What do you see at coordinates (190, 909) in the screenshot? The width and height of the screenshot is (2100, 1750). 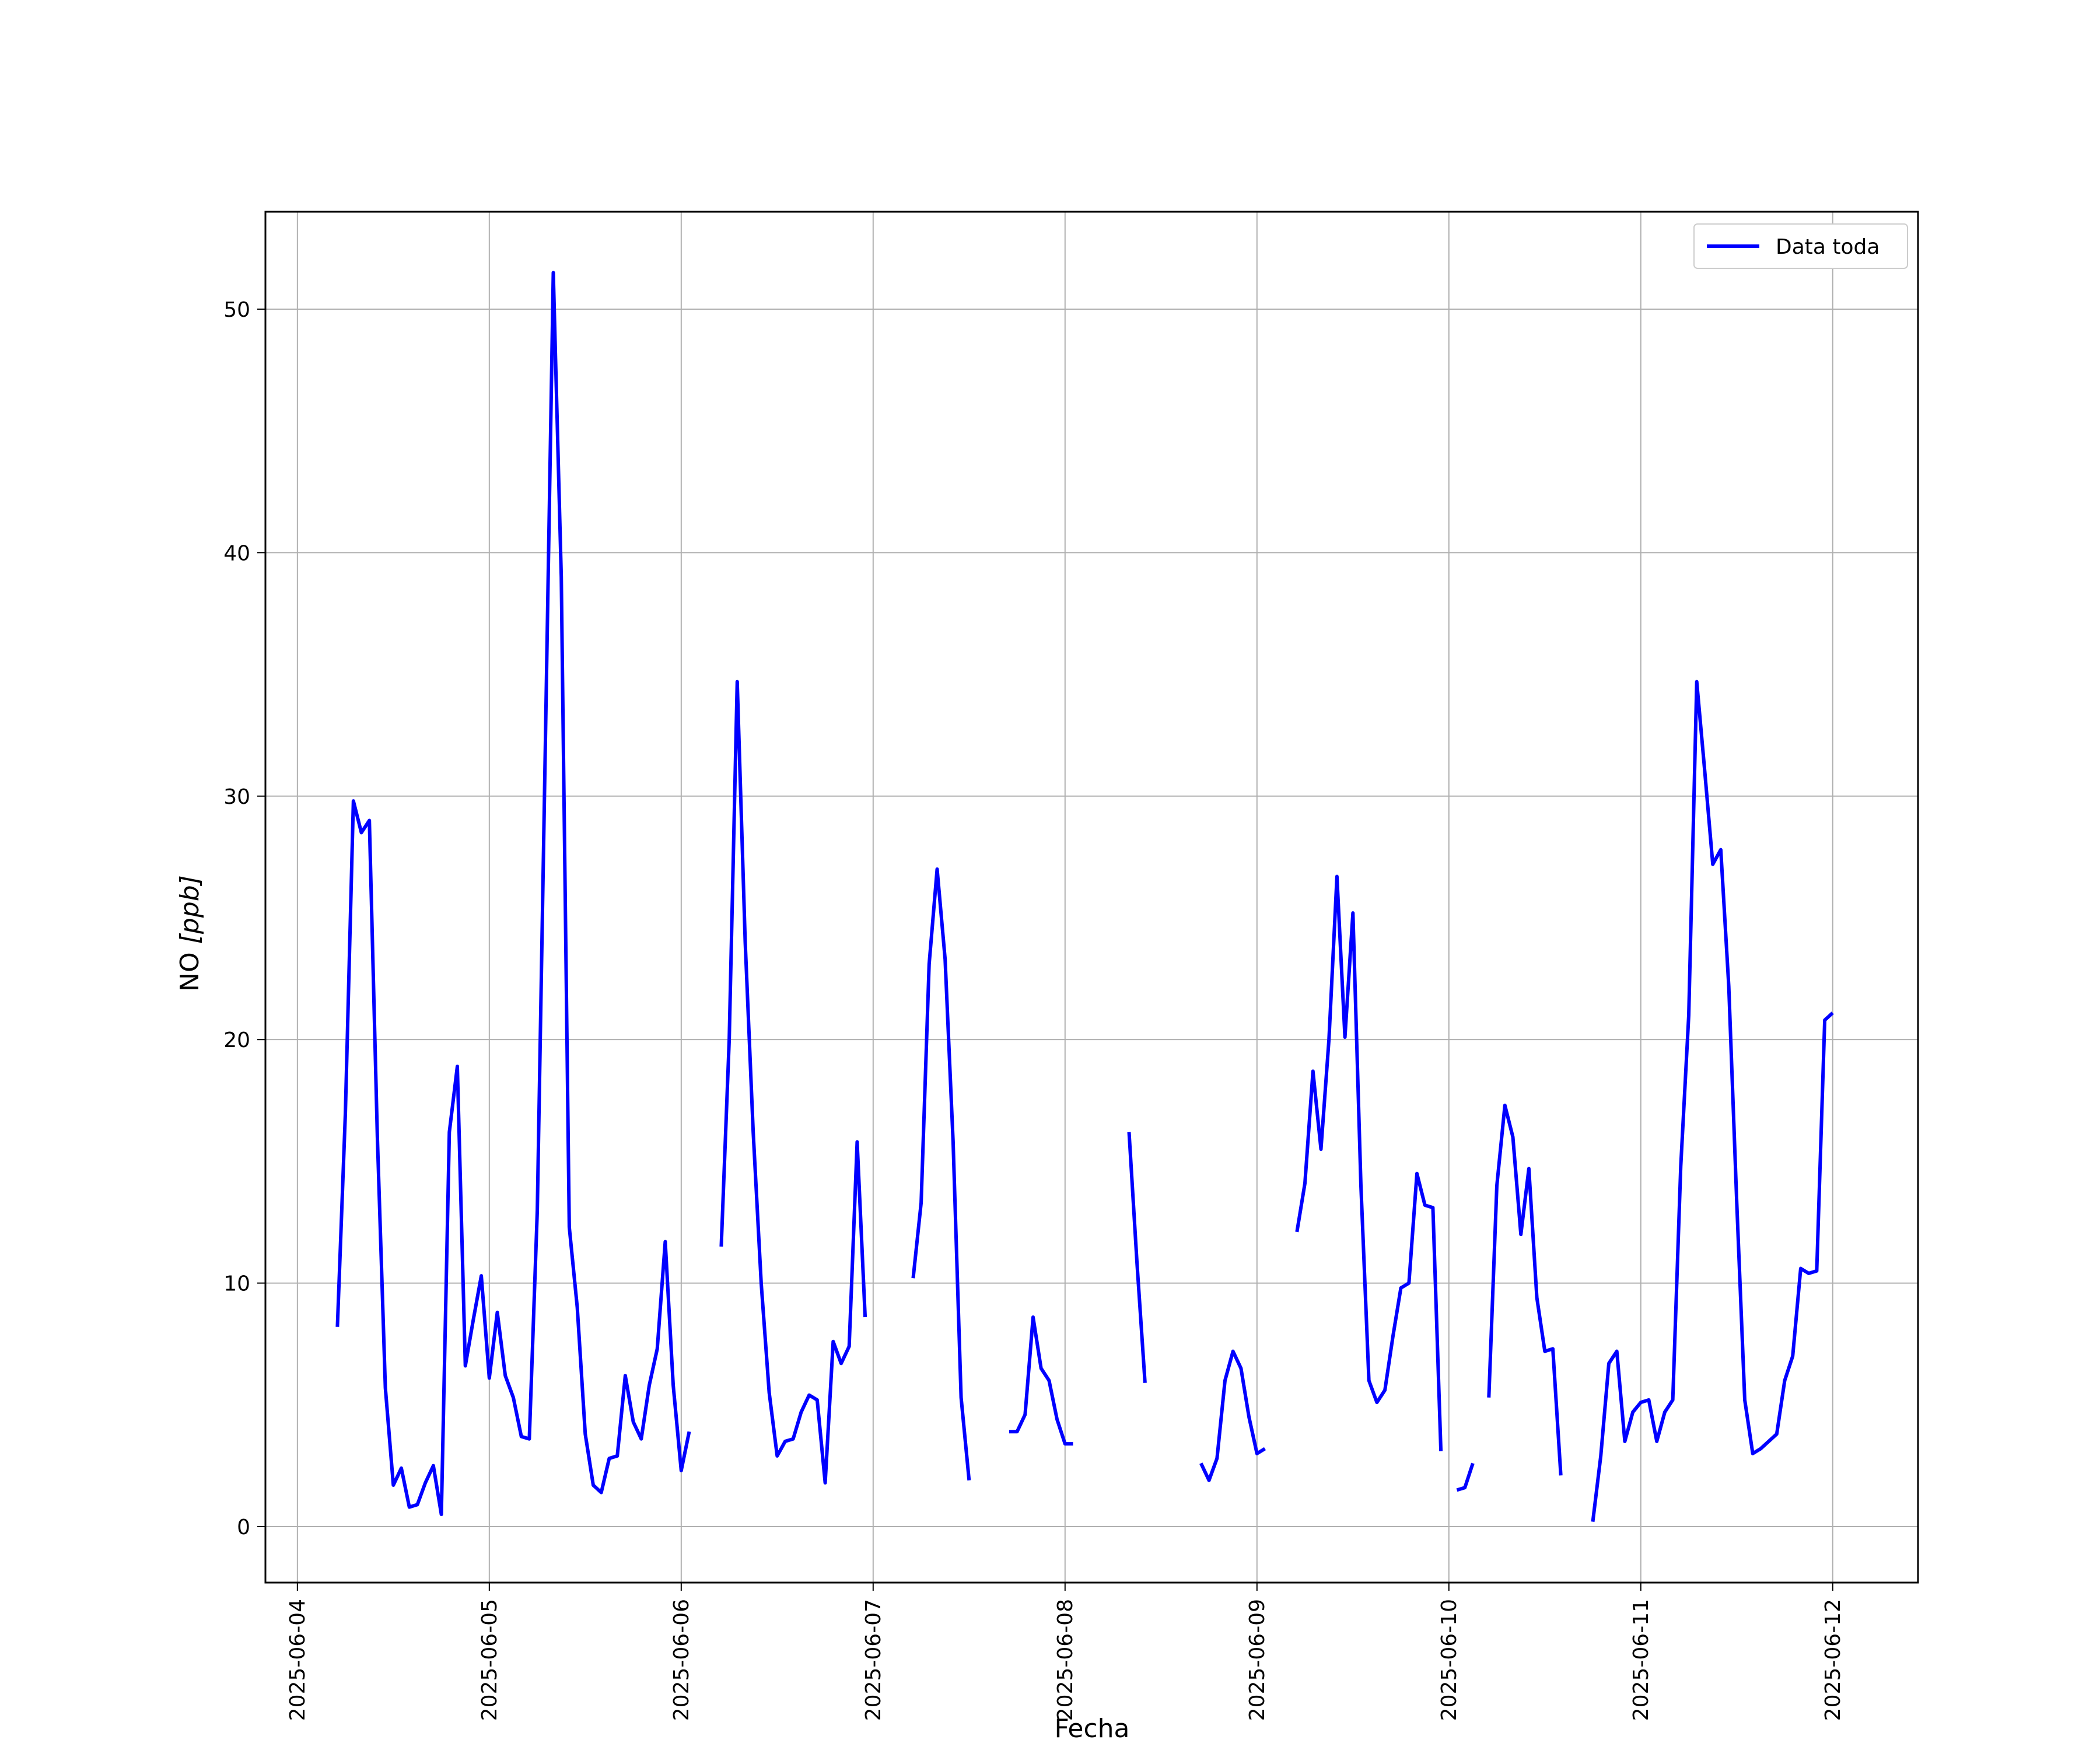 I see `y-axis-label-unit: [ppb]` at bounding box center [190, 909].